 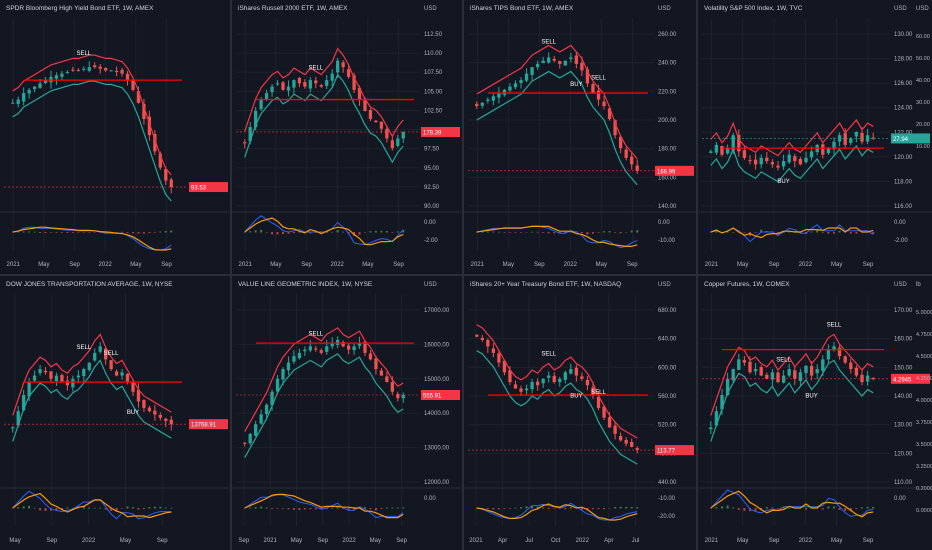 What do you see at coordinates (293, 8) in the screenshot?
I see `chart-title: iShares Russell 2000 ETF, 1W, AMEX` at bounding box center [293, 8].